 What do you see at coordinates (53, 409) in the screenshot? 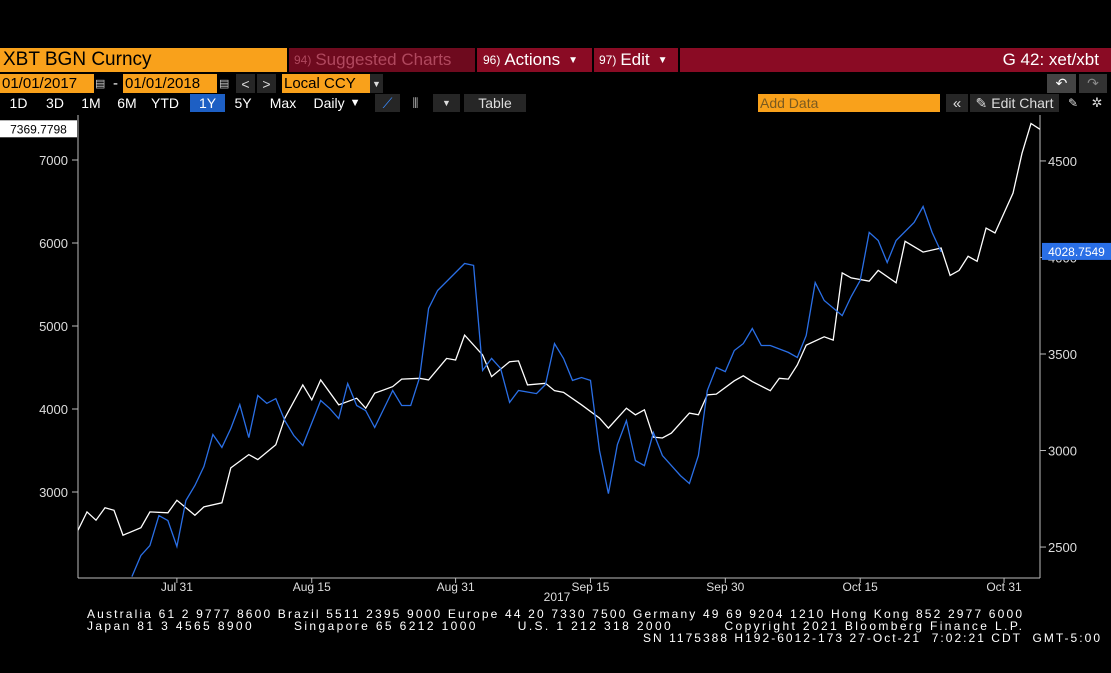
I see `y-tick-label: 4000` at bounding box center [53, 409].